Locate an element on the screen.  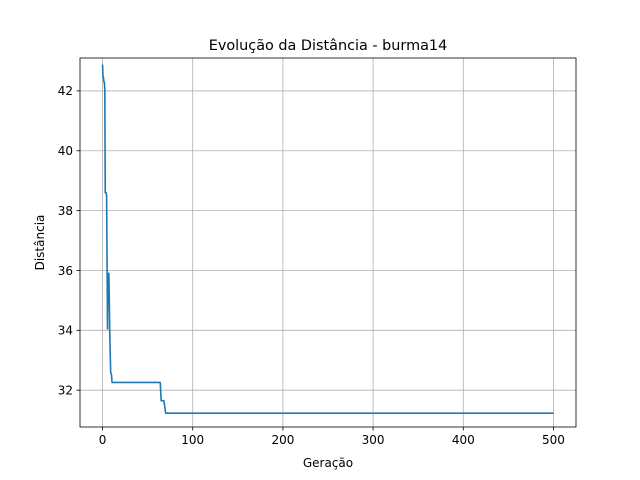
y-tick-label: 38 is located at coordinates (65, 211).